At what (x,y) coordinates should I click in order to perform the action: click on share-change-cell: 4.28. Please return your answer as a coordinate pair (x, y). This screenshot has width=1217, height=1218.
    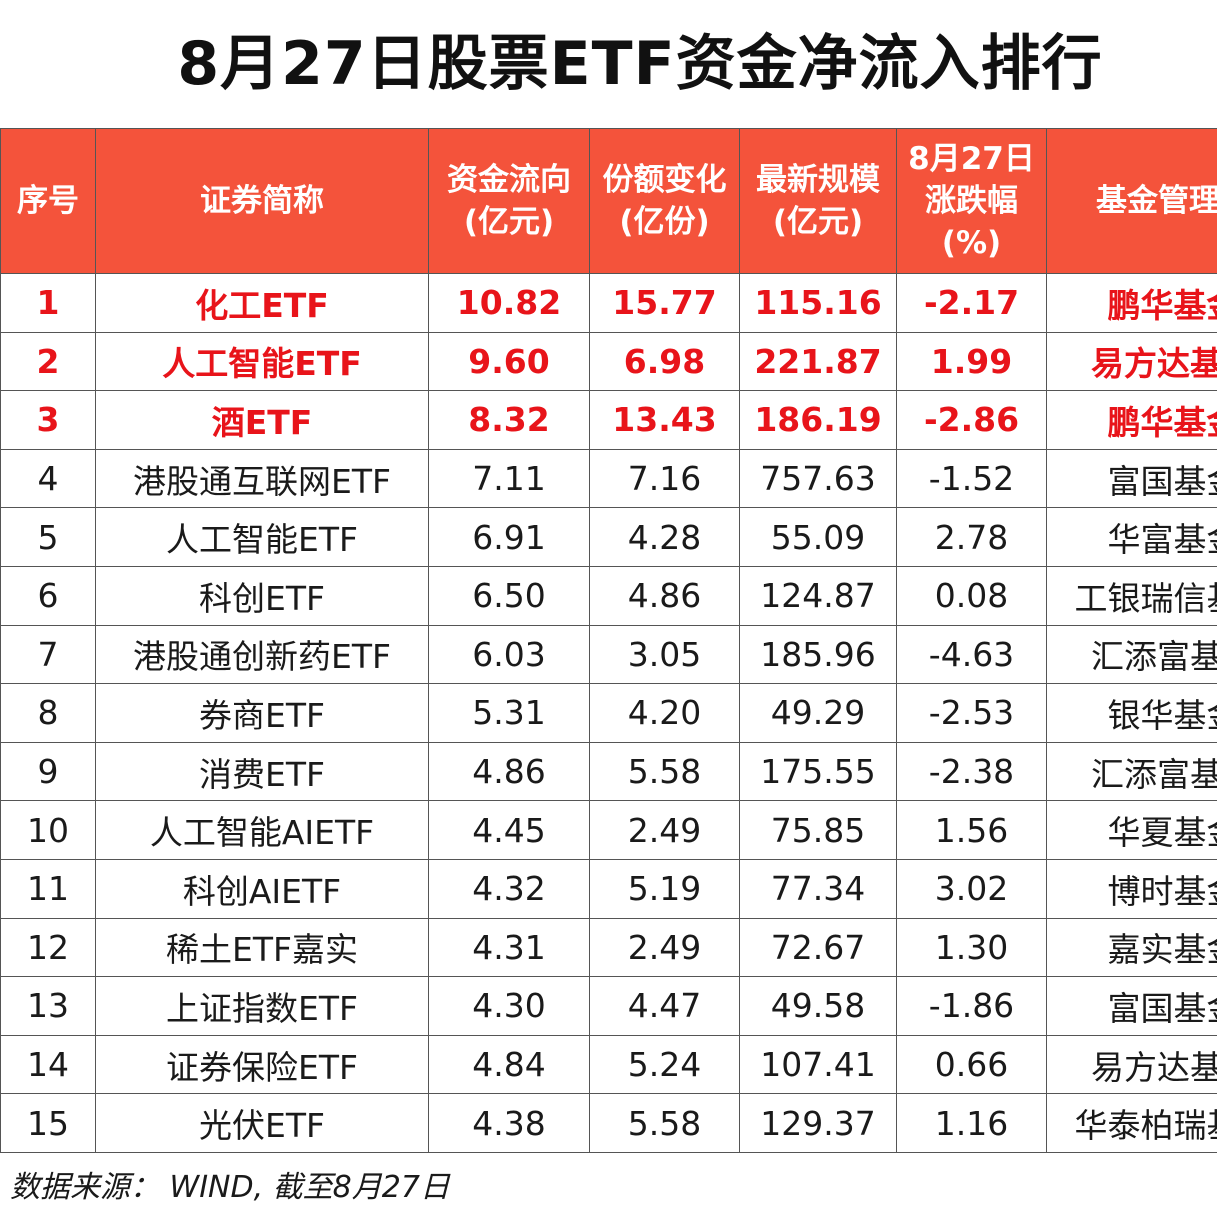
    Looking at the image, I should click on (664, 537).